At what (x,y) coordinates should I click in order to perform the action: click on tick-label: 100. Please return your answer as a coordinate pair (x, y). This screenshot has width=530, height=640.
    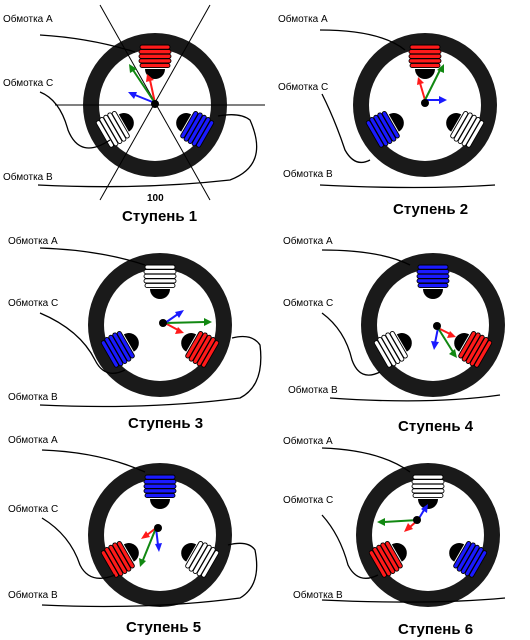
    Looking at the image, I should click on (155, 198).